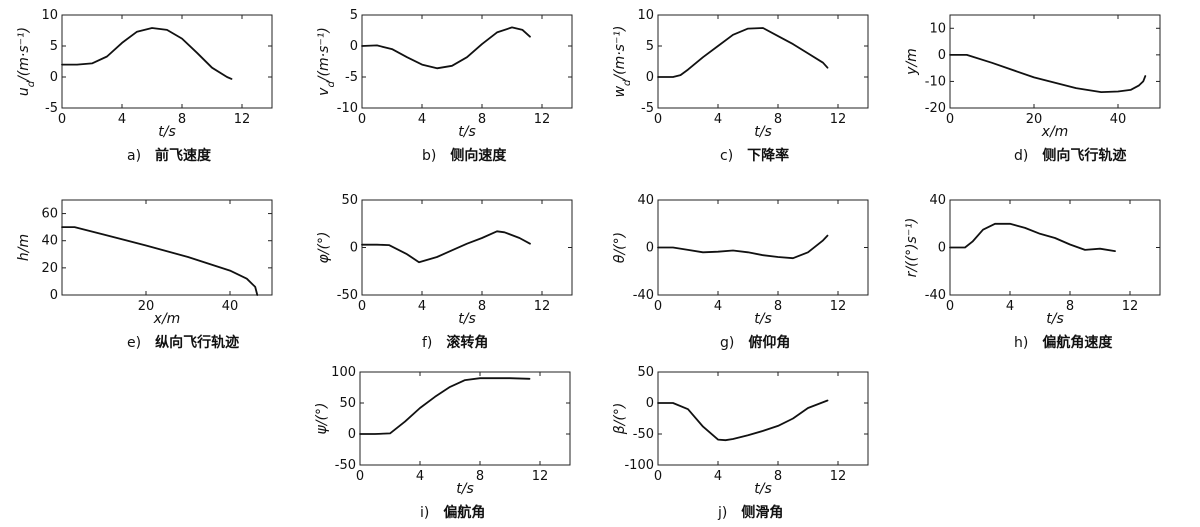 The height and width of the screenshot is (527, 1200). I want to click on y-axis-label: θ/(°), so click(620, 247).